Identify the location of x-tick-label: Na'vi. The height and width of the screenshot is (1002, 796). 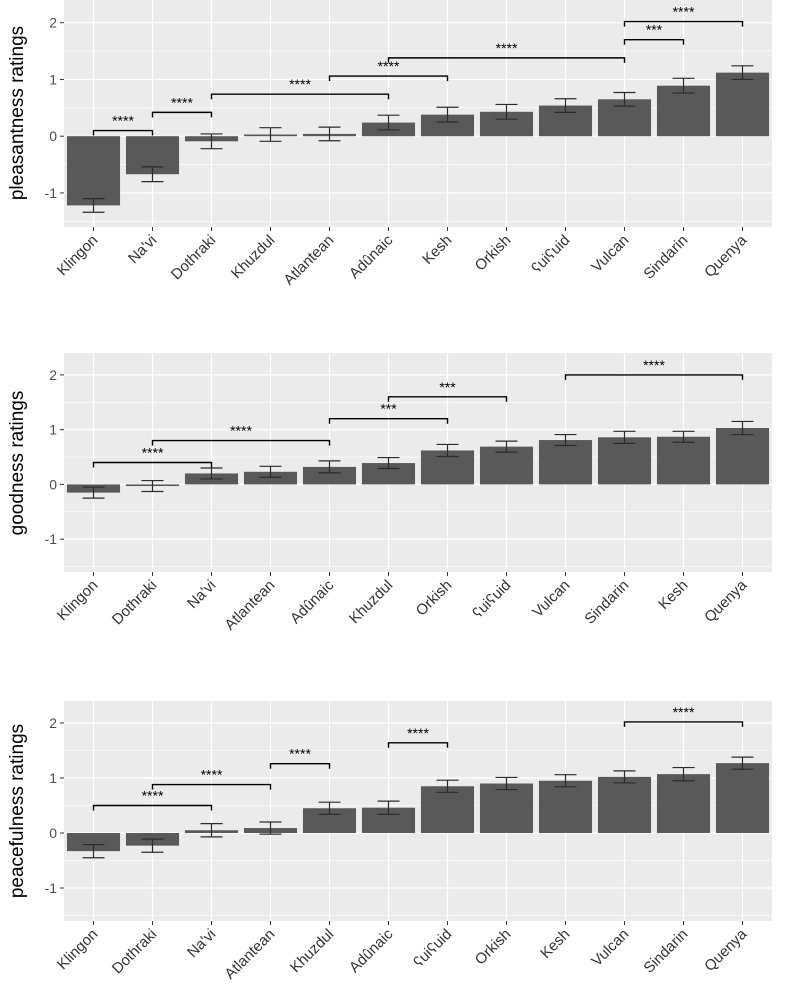
(201, 594).